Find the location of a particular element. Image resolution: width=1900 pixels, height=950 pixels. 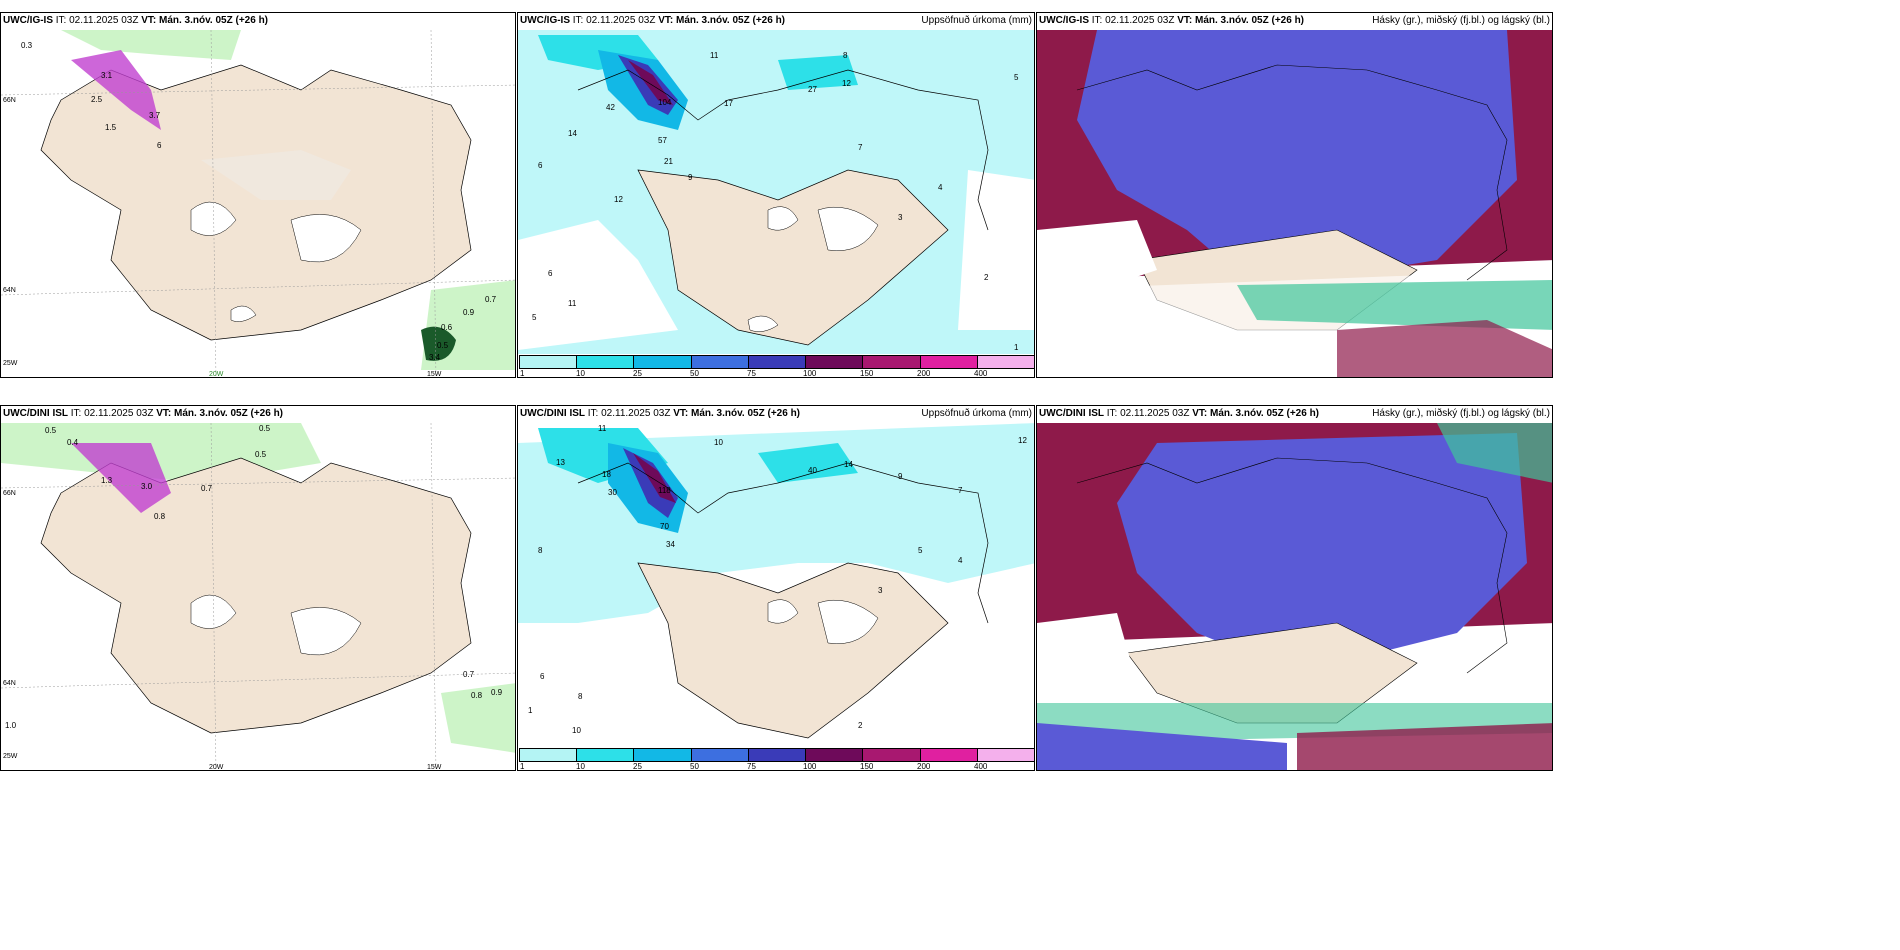

precip-value: 12 is located at coordinates (1022, 440).